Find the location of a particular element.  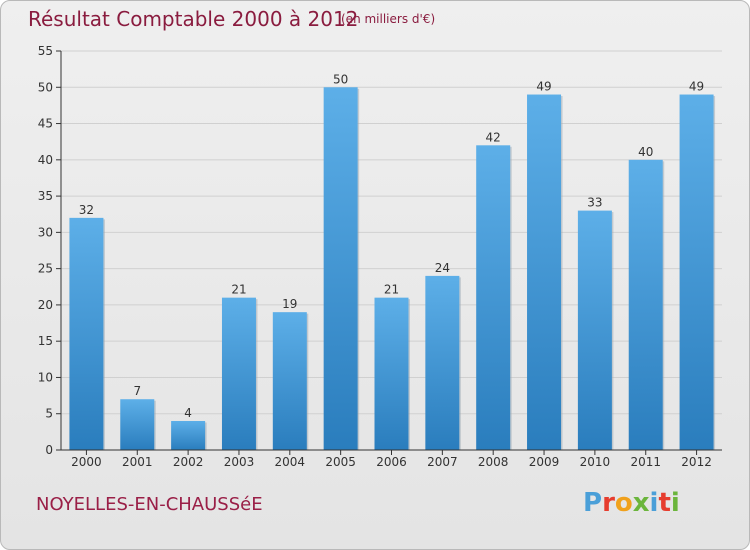

x-tick-label: 2001 is located at coordinates (137, 462).